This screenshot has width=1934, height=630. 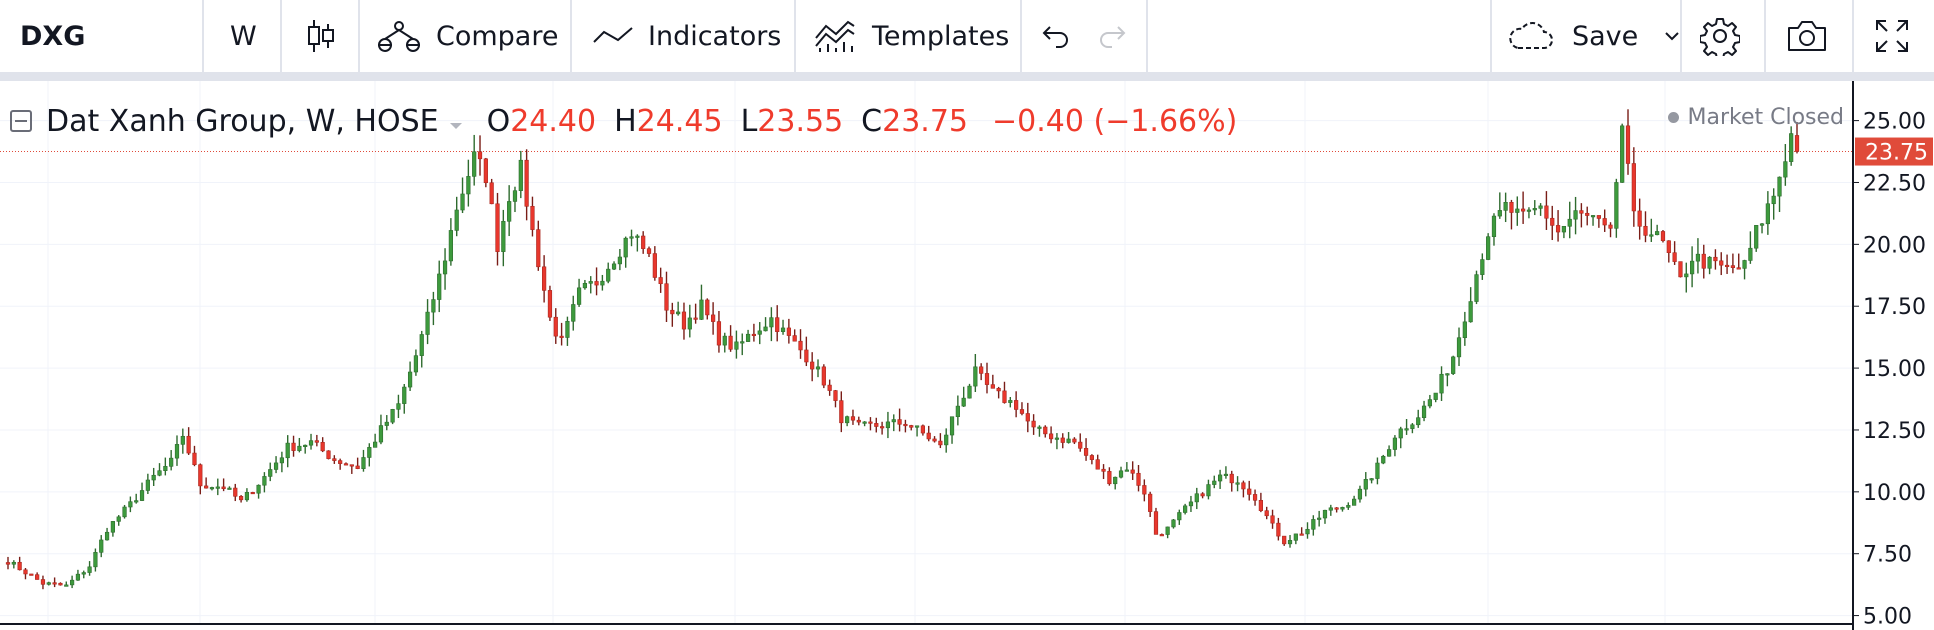 What do you see at coordinates (467, 36) in the screenshot?
I see `compare-button: Compare` at bounding box center [467, 36].